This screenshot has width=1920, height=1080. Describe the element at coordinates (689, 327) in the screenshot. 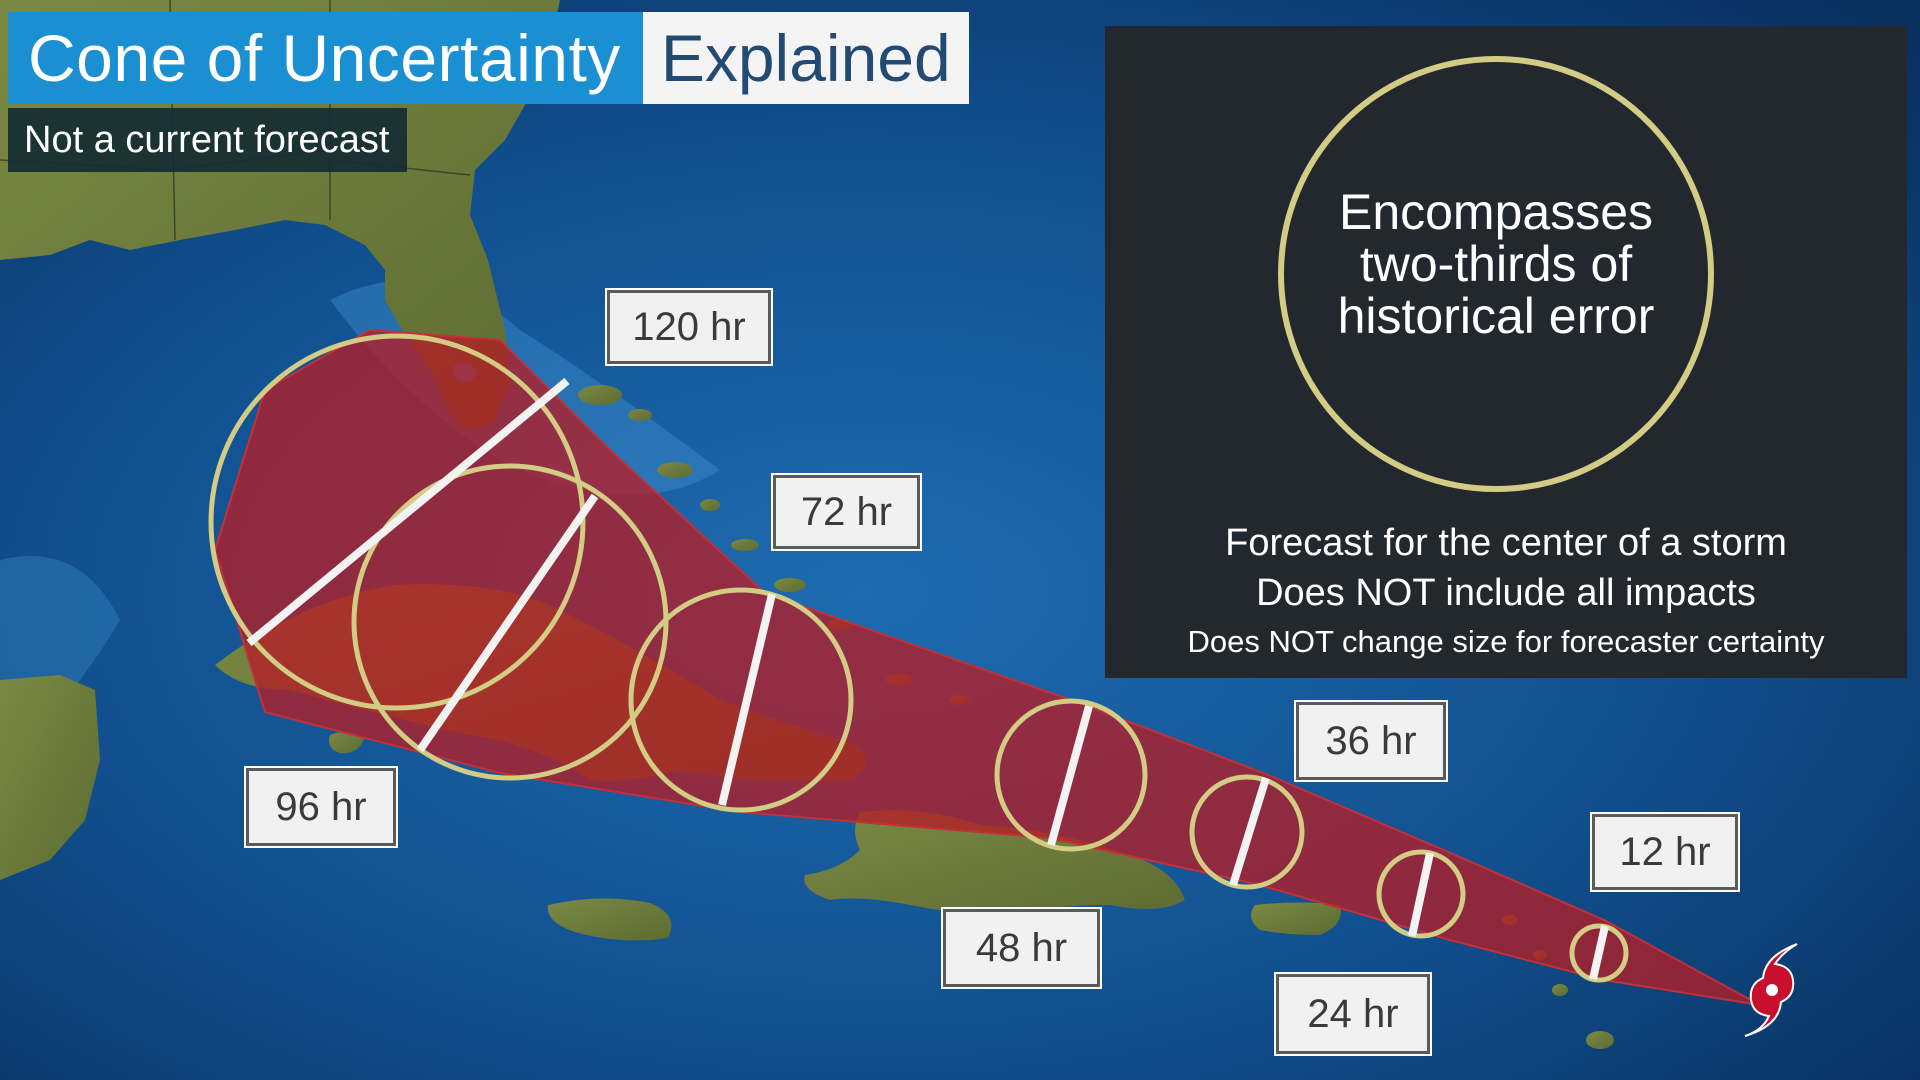

I see `label-120hr: 120 hr` at that location.